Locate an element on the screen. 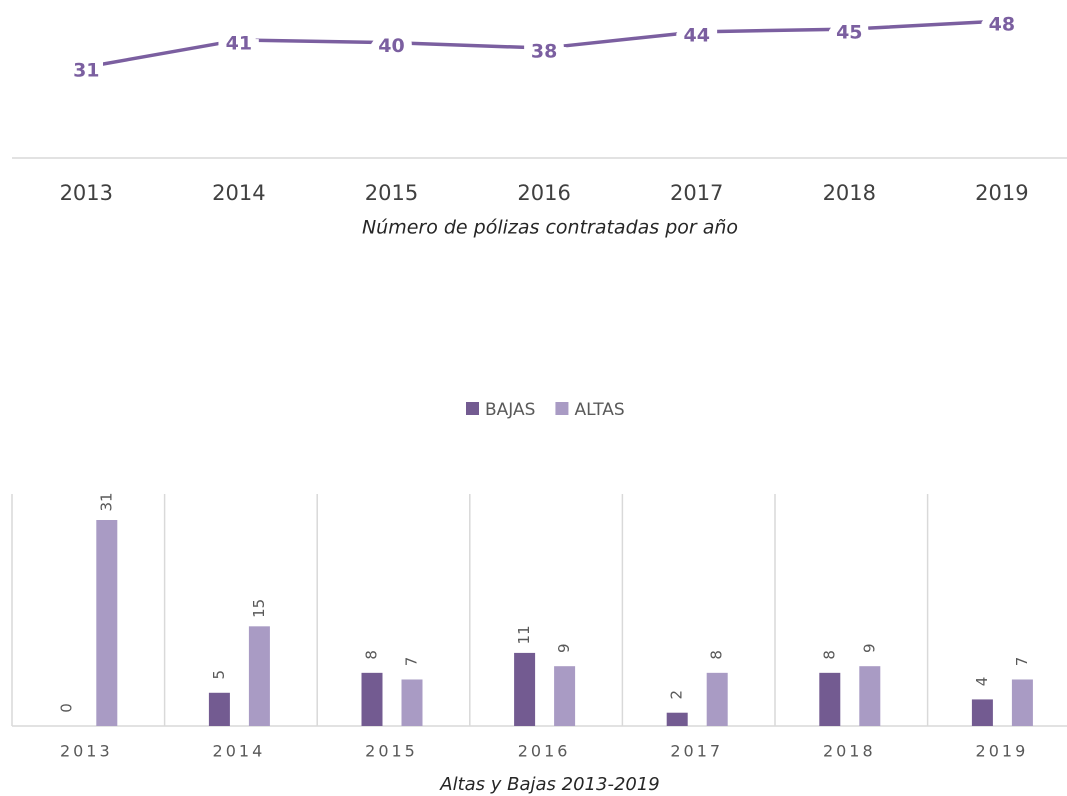 The height and width of the screenshot is (796, 1067). data-label: 5 is located at coordinates (219, 675).